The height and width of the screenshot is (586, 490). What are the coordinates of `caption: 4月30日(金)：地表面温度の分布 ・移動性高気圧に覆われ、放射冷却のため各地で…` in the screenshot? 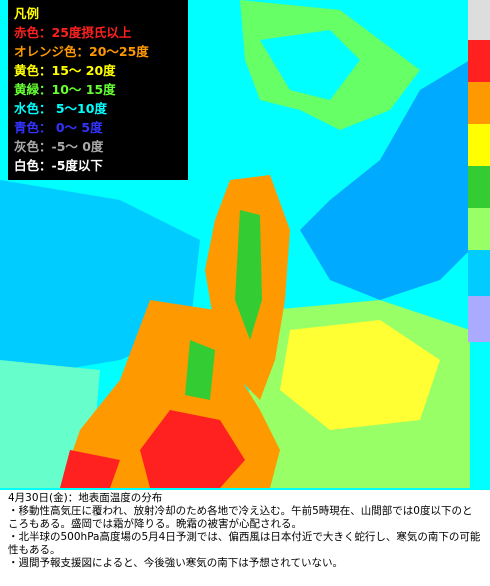 It's located at (245, 531).